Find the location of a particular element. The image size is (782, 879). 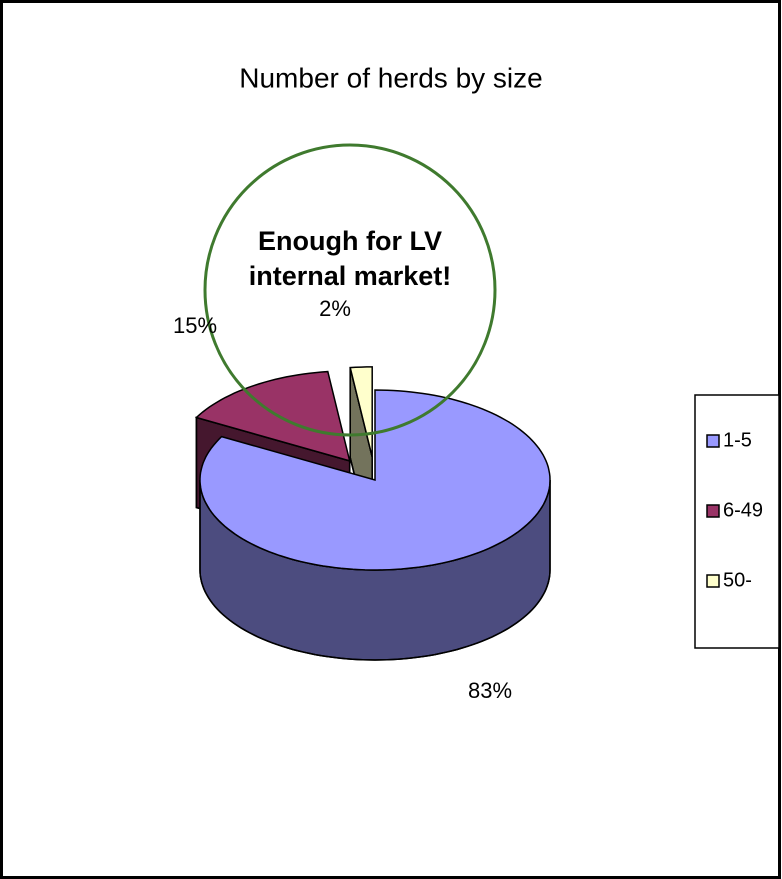

highlight-circle is located at coordinates (350, 290).